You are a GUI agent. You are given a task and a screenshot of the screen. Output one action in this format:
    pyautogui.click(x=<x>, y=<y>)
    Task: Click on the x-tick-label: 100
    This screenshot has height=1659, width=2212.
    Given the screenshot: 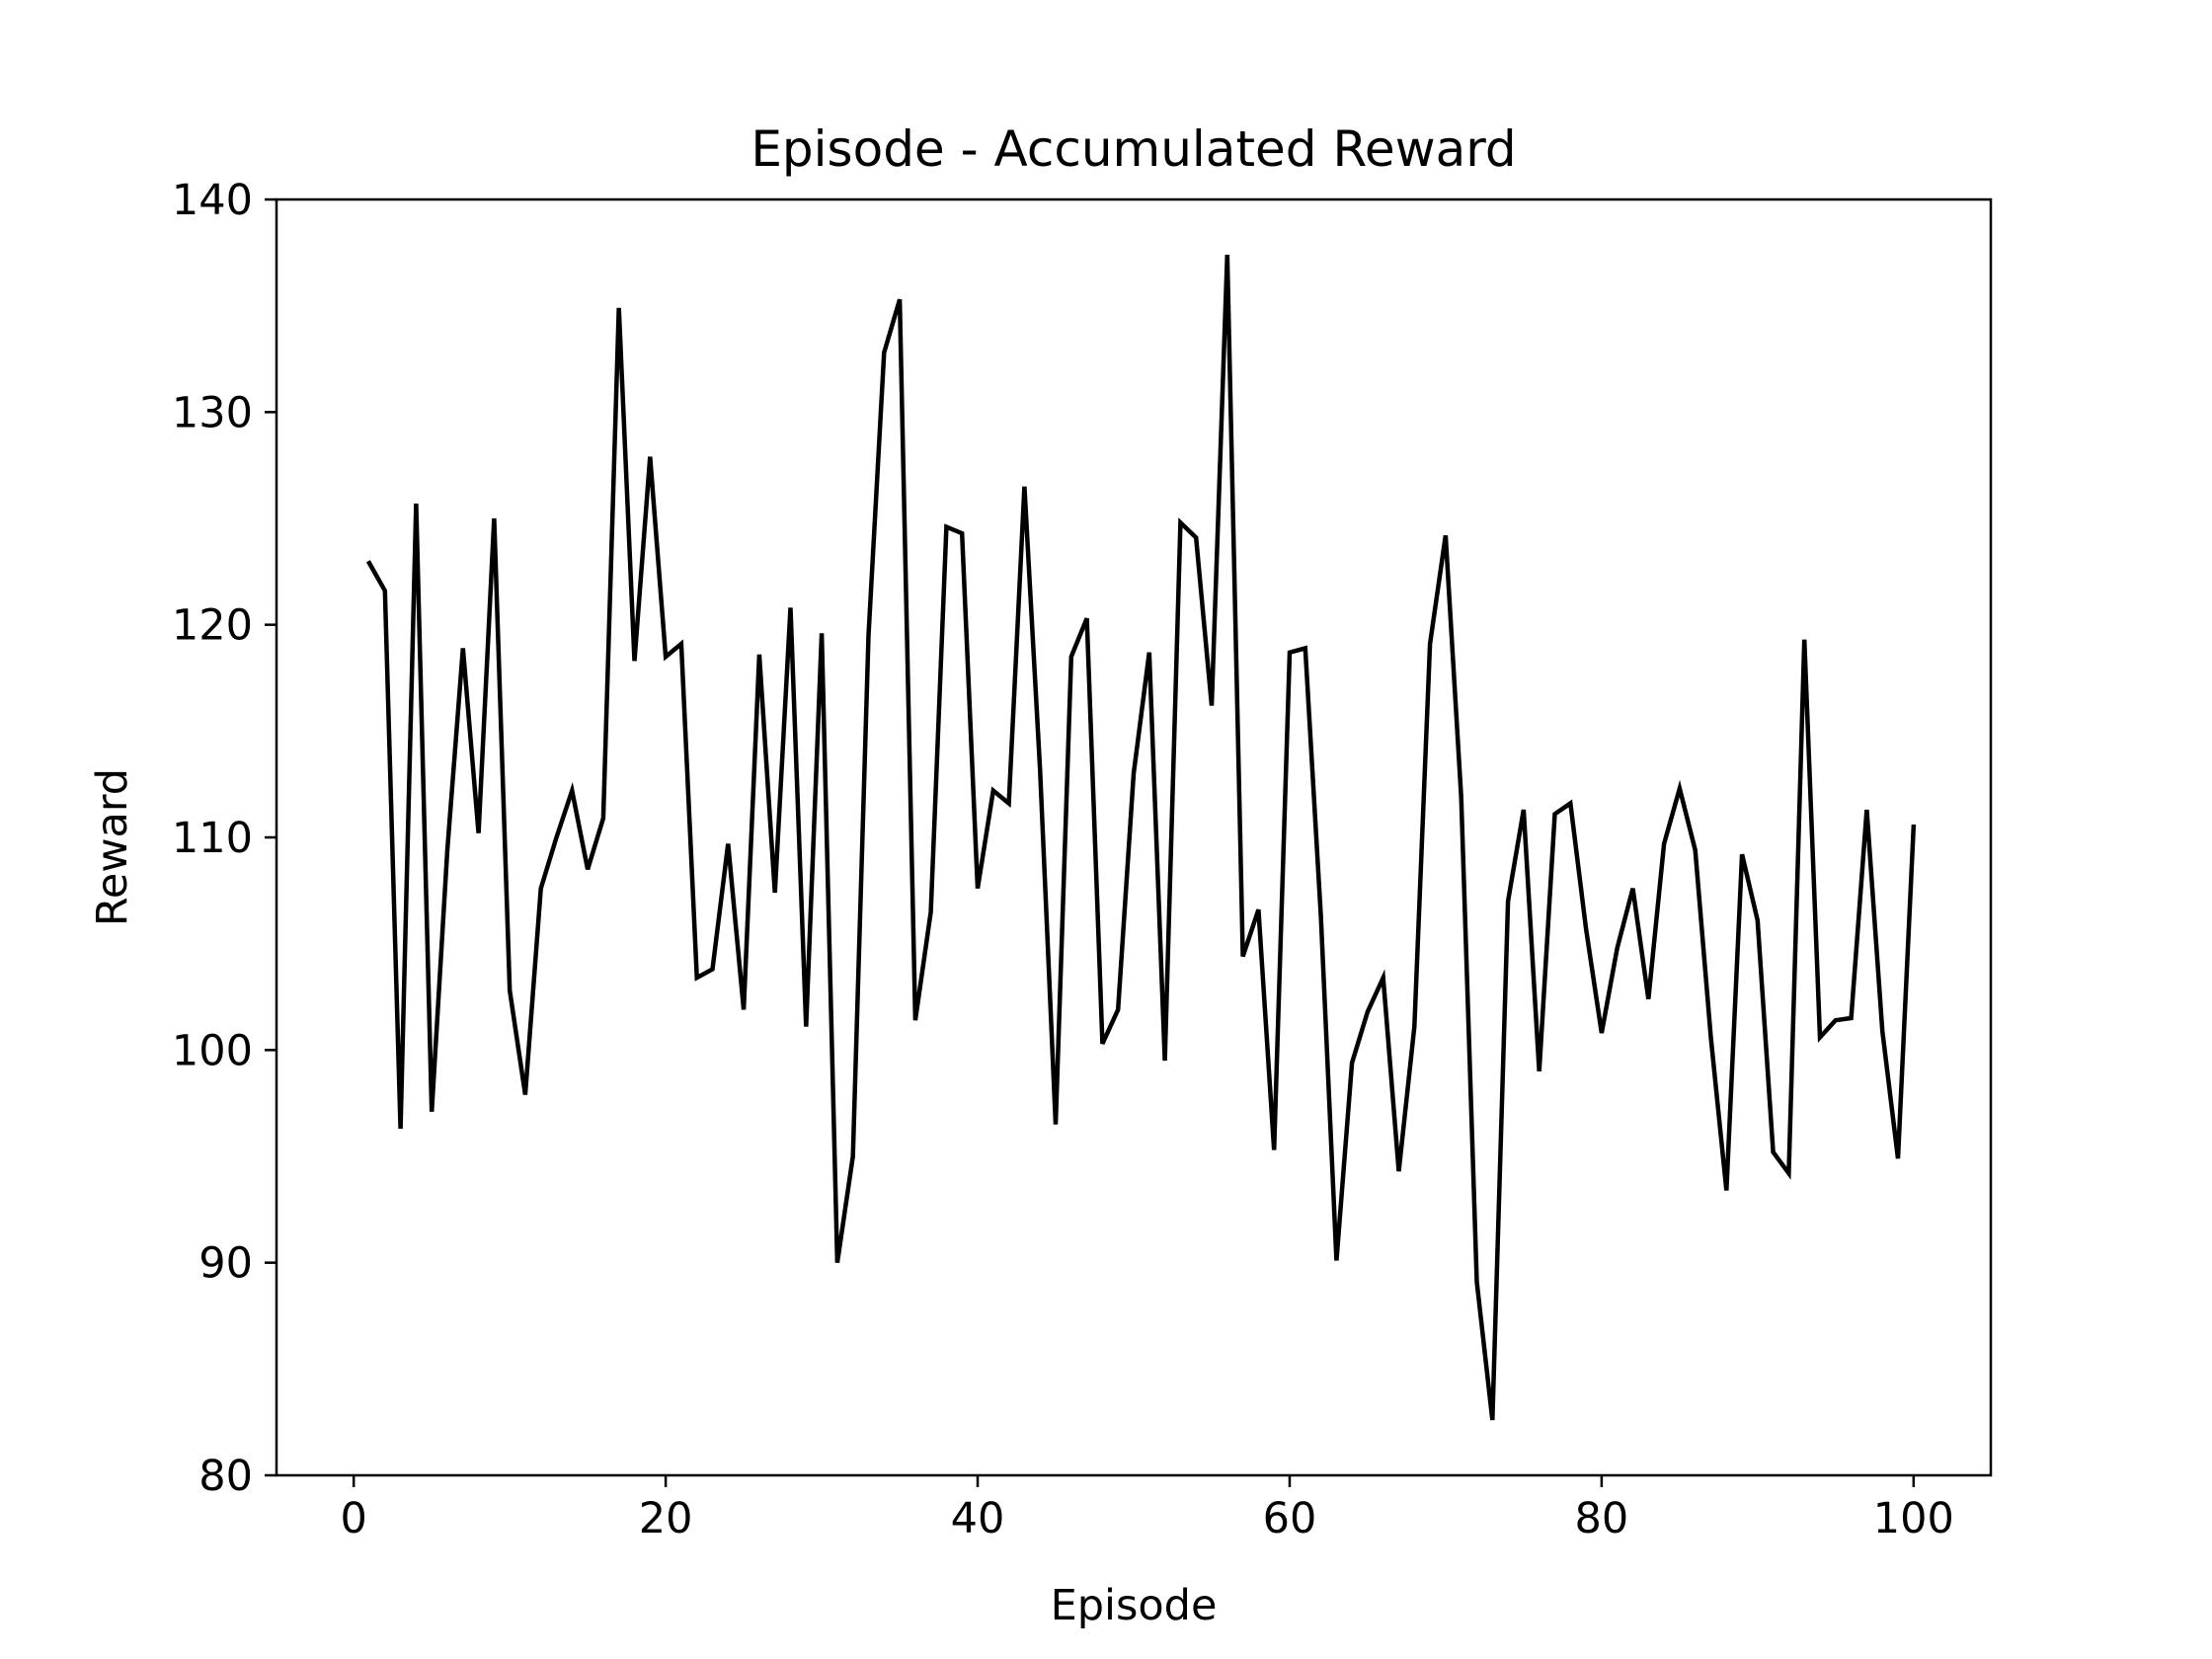 What is the action you would take?
    pyautogui.click(x=1914, y=1519)
    